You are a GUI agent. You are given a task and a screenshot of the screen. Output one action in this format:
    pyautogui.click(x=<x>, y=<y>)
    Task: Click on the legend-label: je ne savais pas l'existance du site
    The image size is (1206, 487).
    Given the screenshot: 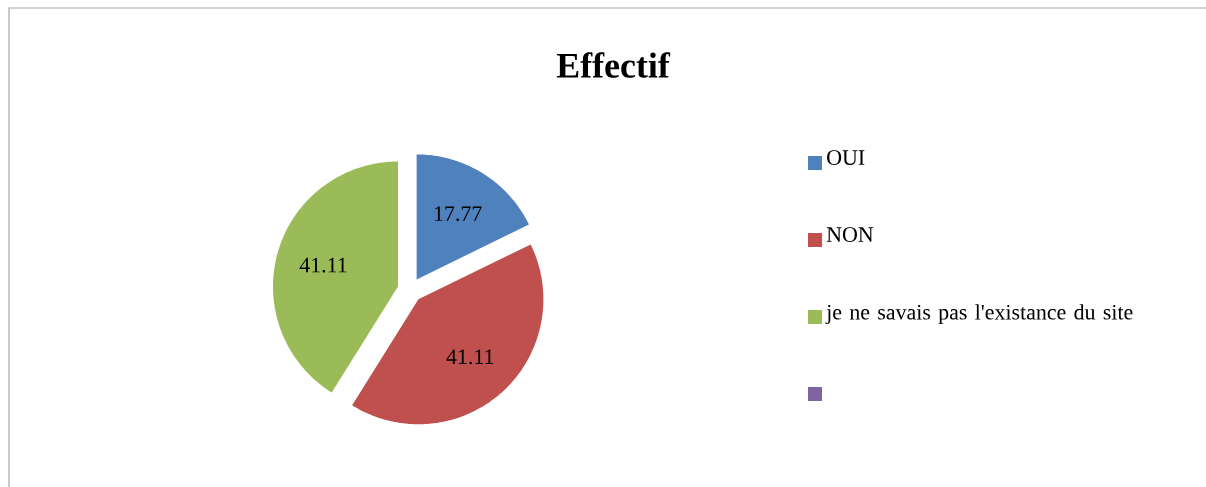 What is the action you would take?
    pyautogui.click(x=979, y=314)
    